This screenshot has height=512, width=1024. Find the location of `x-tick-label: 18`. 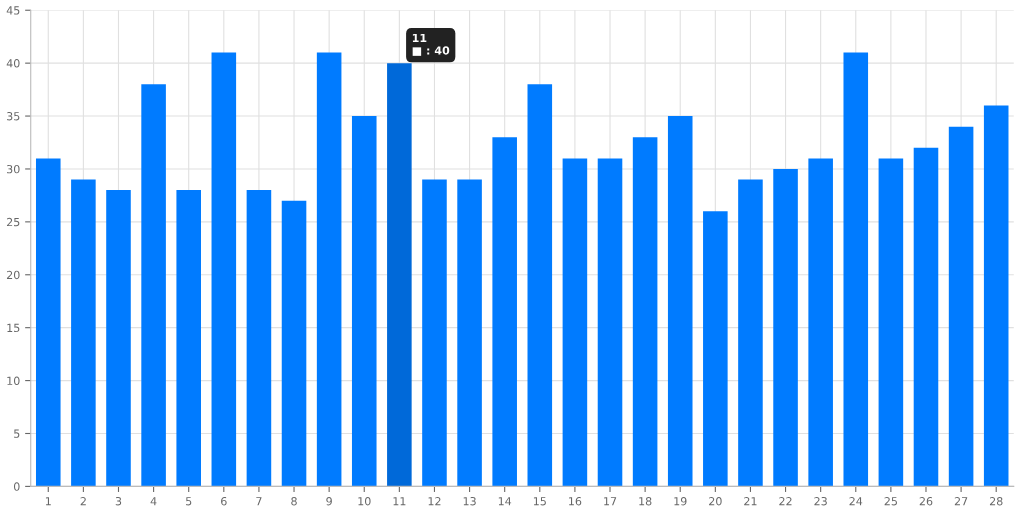

x-tick-label: 18 is located at coordinates (645, 501).